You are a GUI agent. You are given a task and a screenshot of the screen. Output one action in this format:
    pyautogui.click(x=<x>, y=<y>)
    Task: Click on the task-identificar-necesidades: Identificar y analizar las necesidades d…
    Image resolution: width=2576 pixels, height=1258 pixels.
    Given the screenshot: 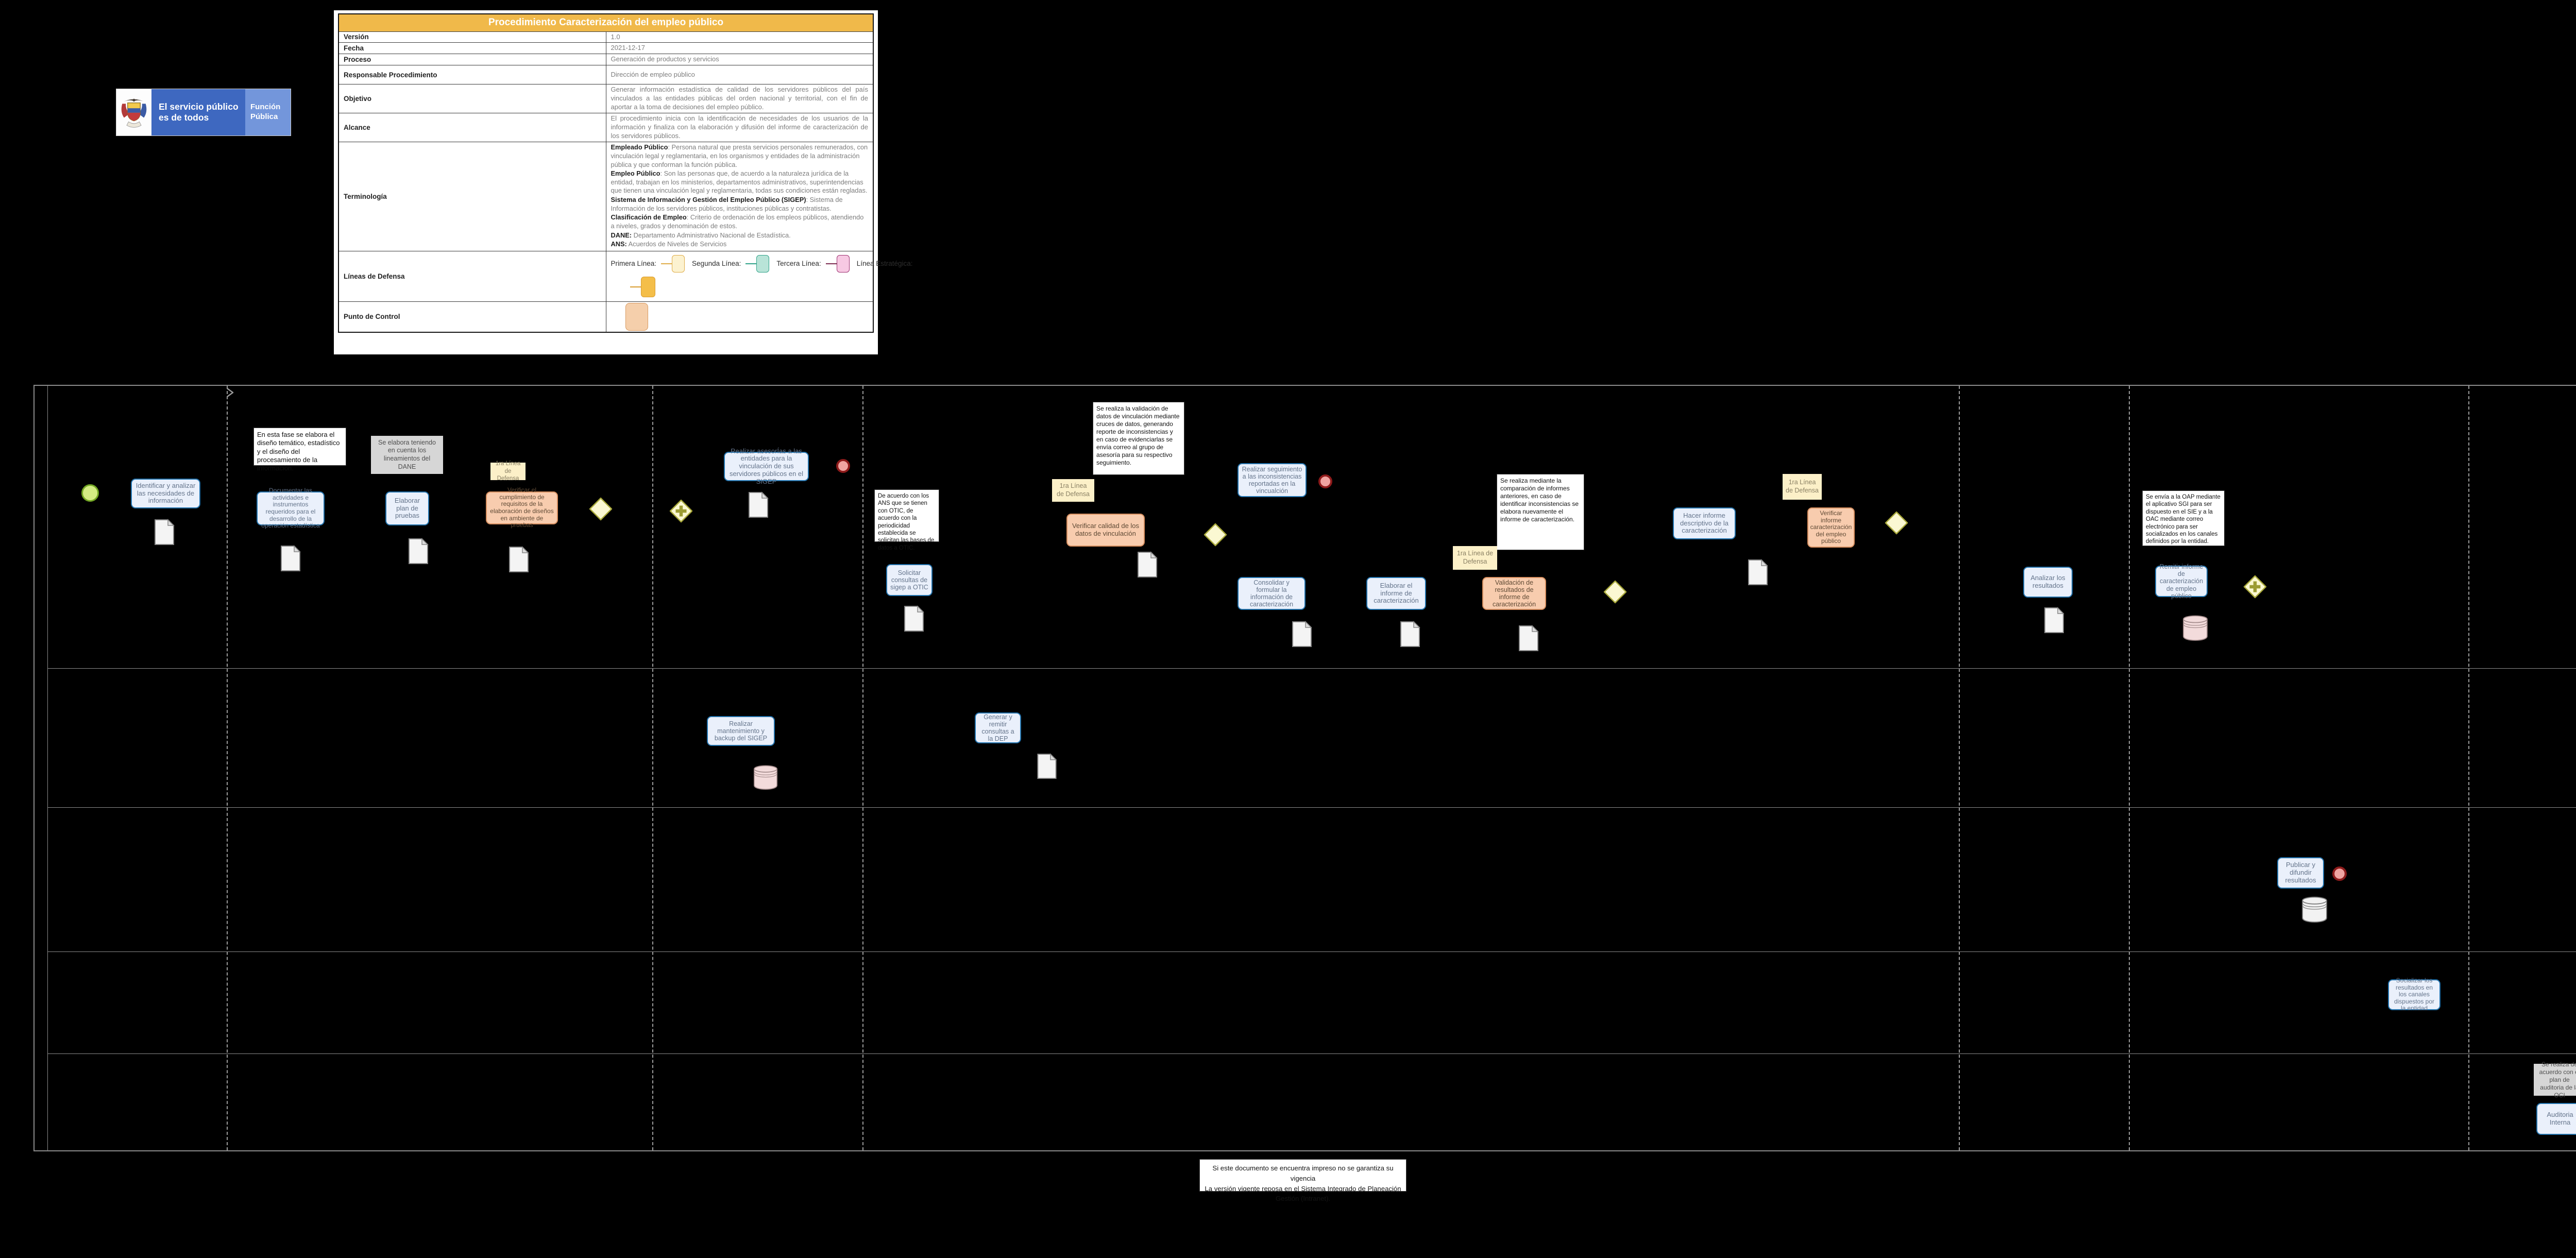 What is the action you would take?
    pyautogui.click(x=165, y=493)
    